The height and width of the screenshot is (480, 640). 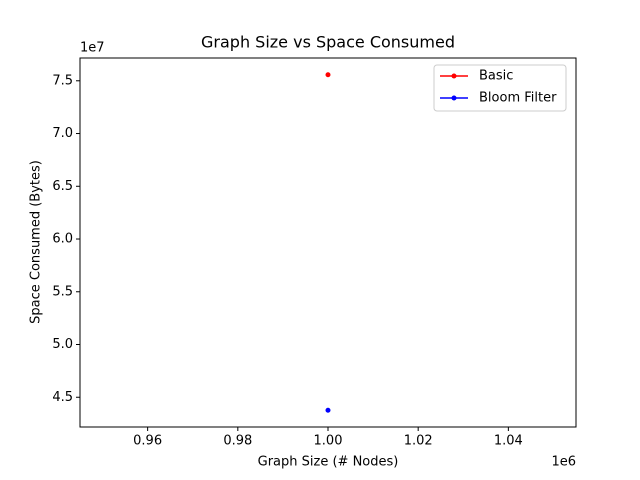 What do you see at coordinates (92, 48) in the screenshot?
I see `y-offset-label: 1e7` at bounding box center [92, 48].